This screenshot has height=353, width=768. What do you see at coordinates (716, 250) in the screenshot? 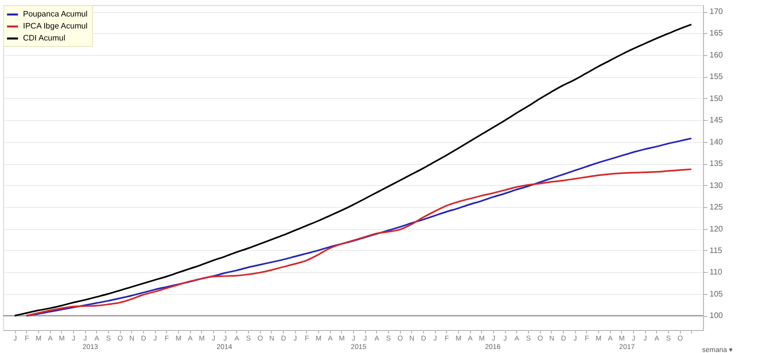
I see `y-tick-label: 115` at bounding box center [716, 250].